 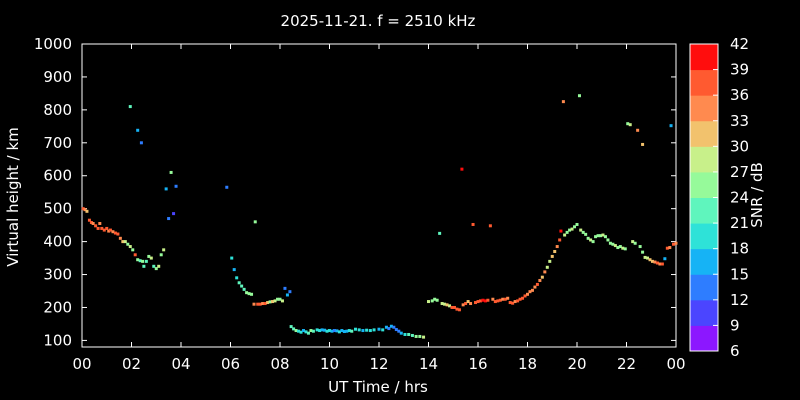 I want to click on x-tick-label: 08, so click(x=279, y=364).